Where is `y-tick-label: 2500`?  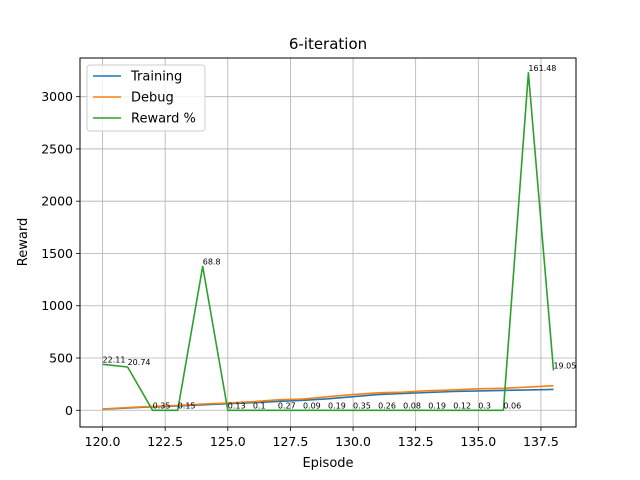 y-tick-label: 2500 is located at coordinates (57, 148).